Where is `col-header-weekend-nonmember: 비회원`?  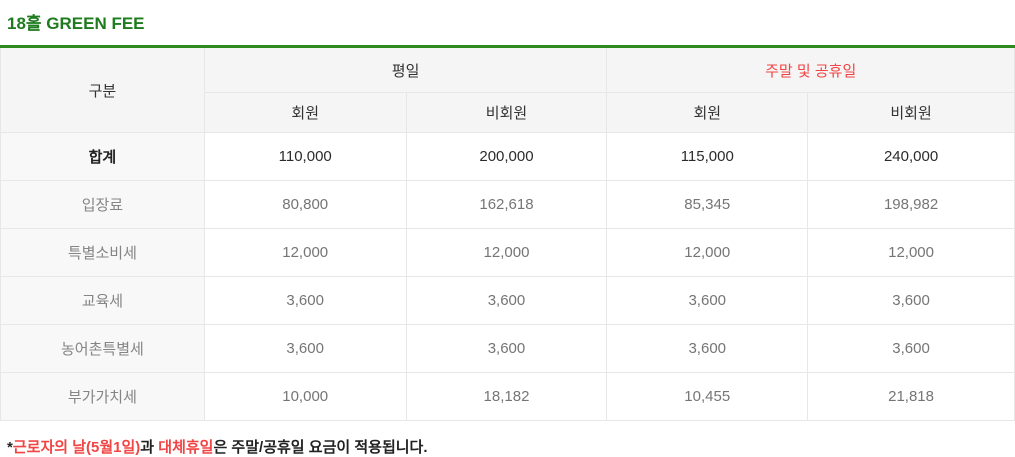 col-header-weekend-nonmember: 비회원 is located at coordinates (911, 112).